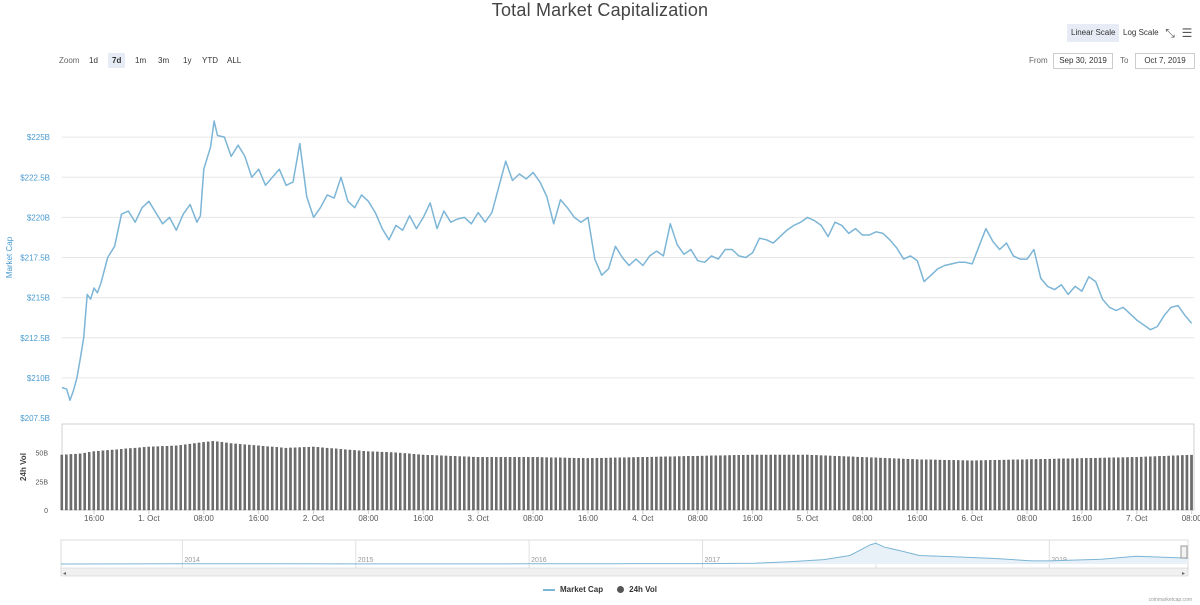 The height and width of the screenshot is (605, 1200). I want to click on zoom-3m-button: 3m, so click(164, 60).